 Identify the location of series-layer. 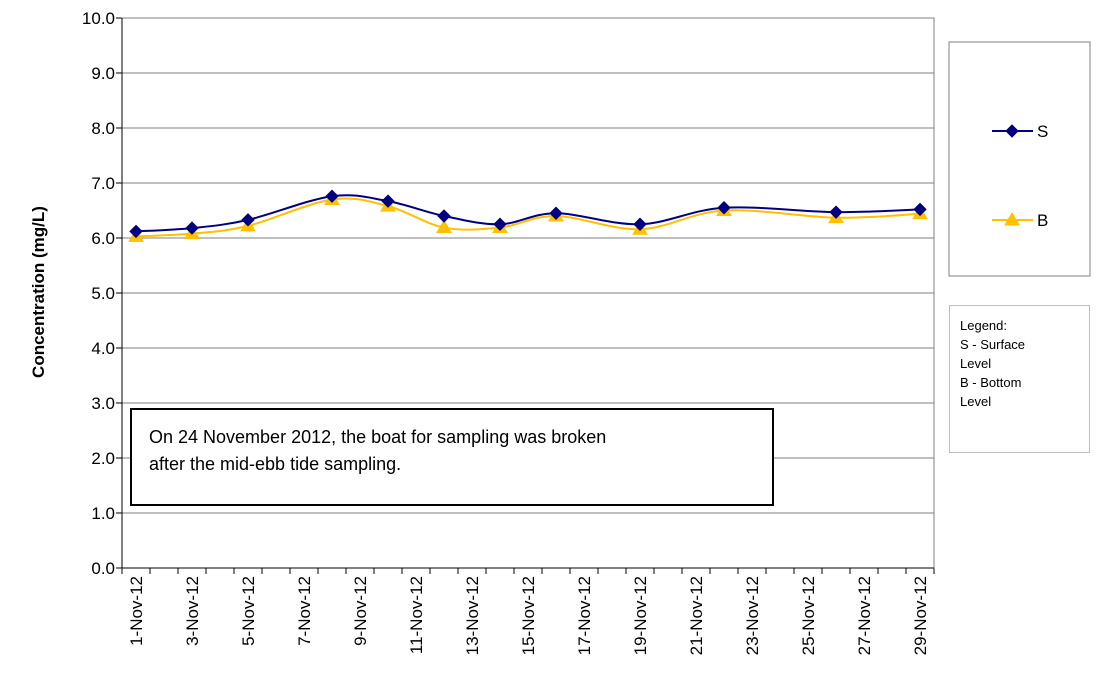
(528, 215).